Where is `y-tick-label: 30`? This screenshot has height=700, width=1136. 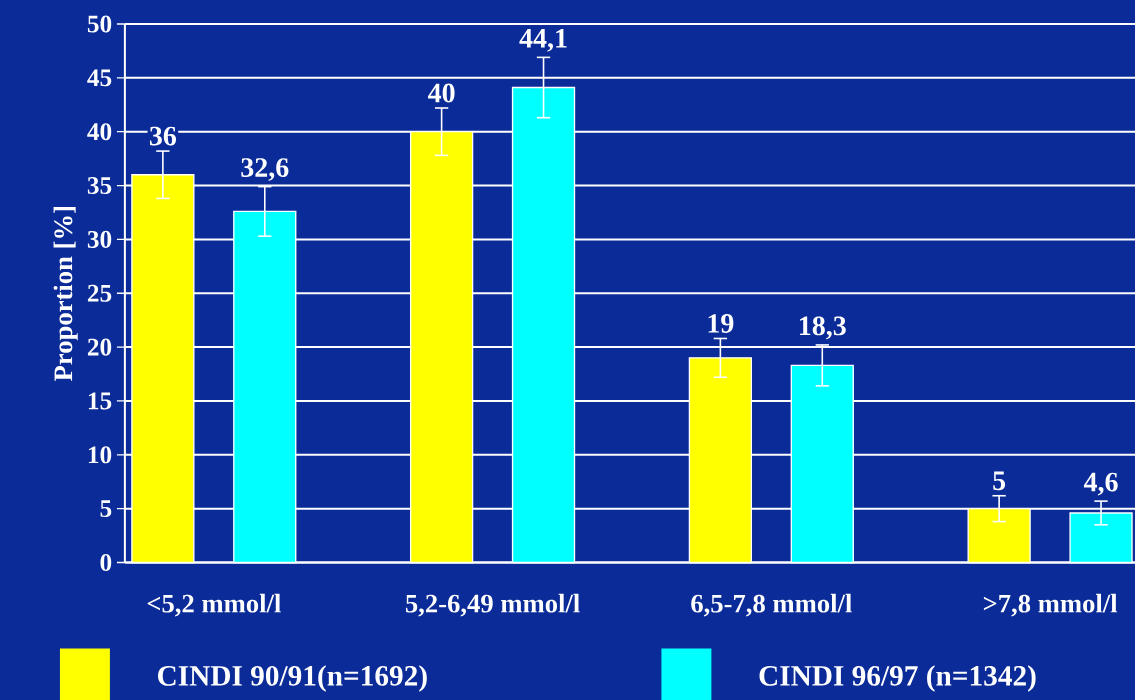 y-tick-label: 30 is located at coordinates (99, 239).